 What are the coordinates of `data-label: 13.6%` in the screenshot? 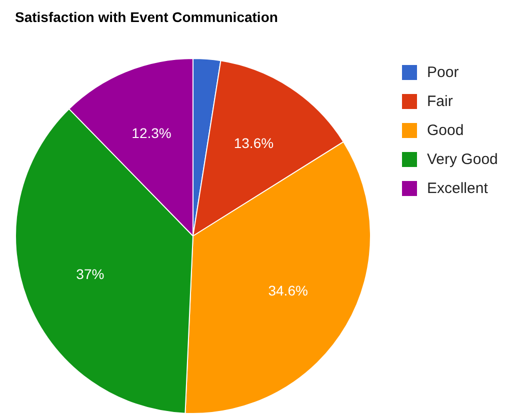 It's located at (254, 143).